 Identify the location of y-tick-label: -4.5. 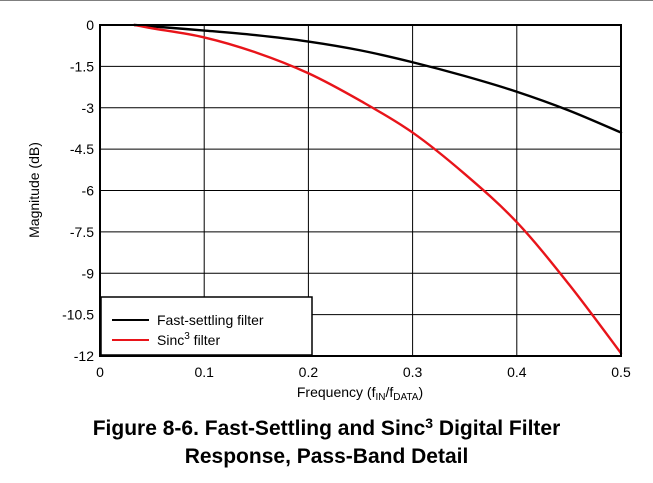
(82, 149).